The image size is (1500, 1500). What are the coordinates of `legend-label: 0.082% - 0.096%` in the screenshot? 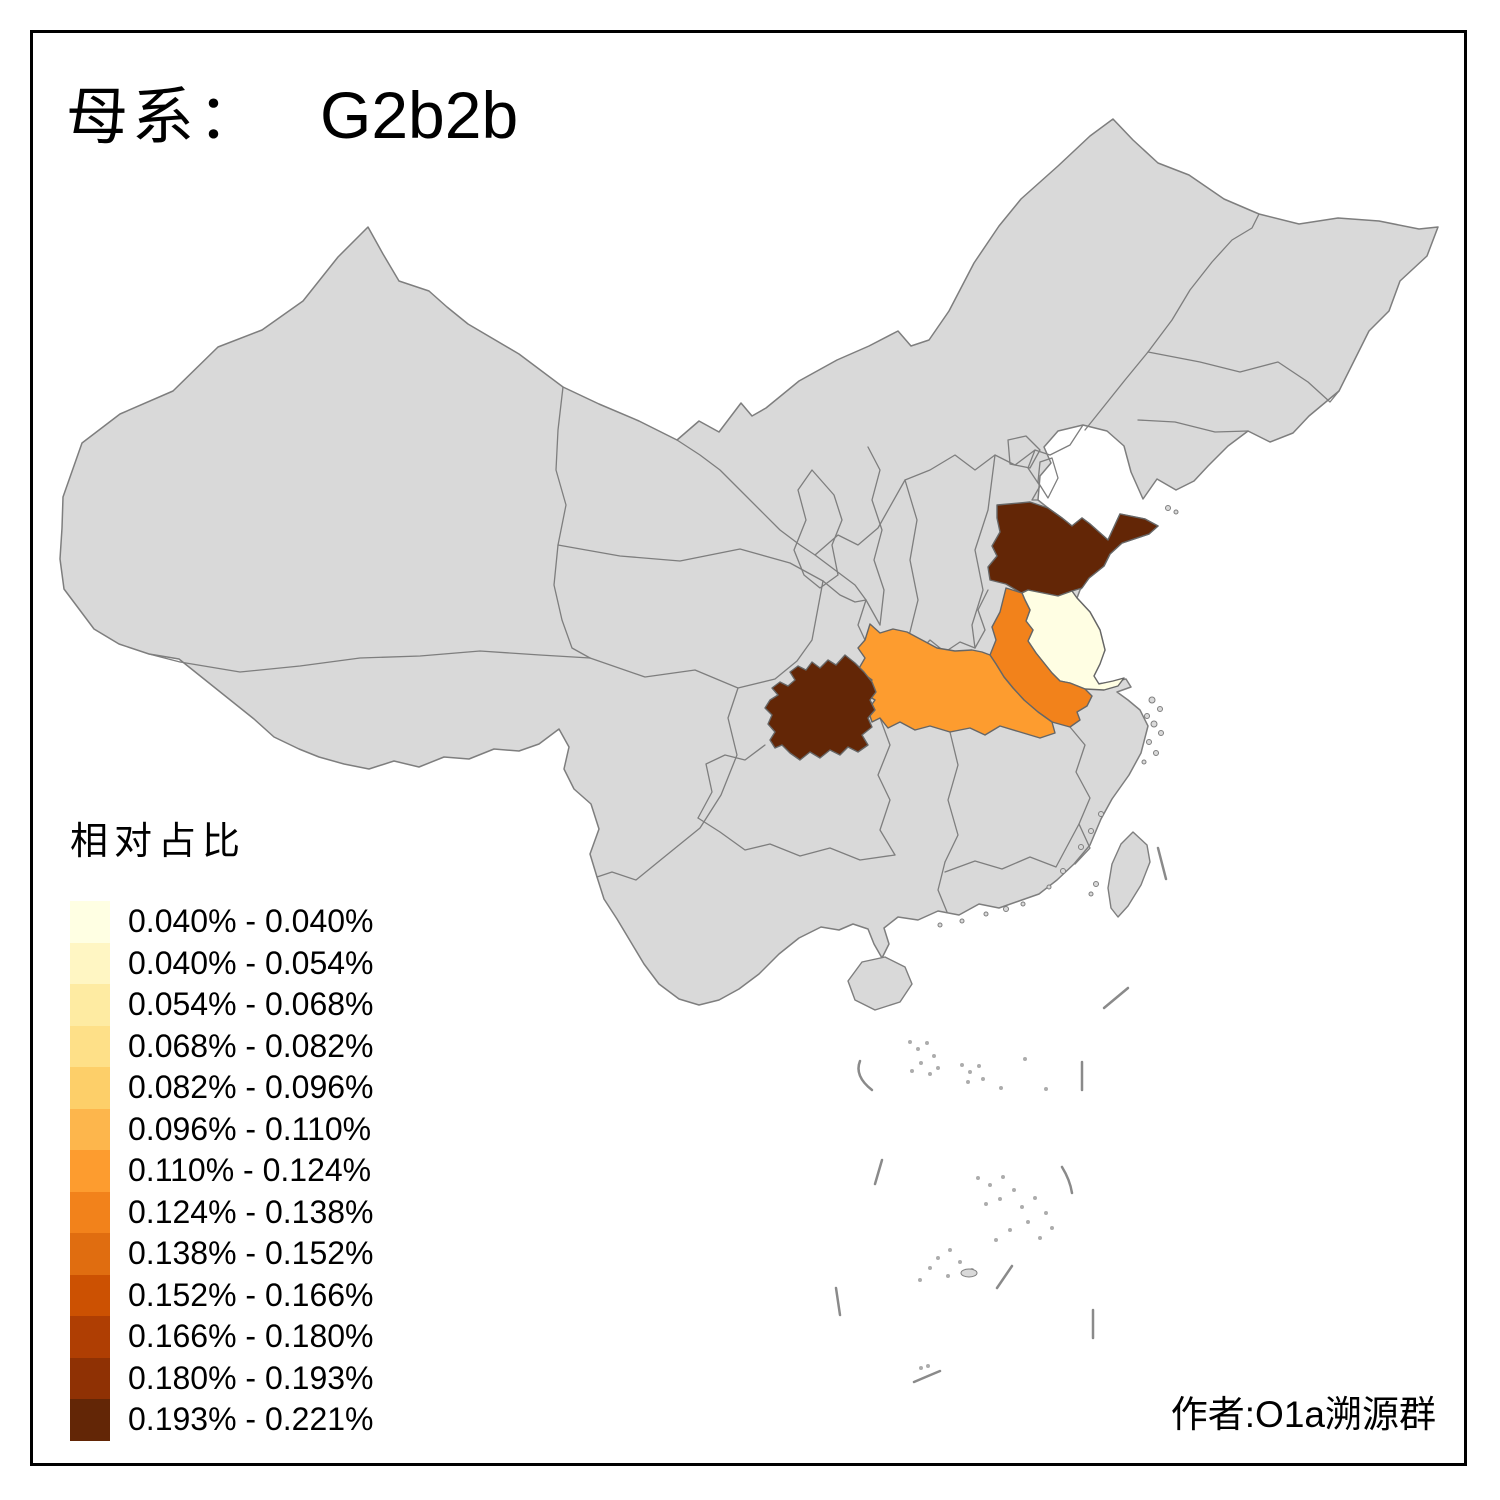 It's located at (251, 1087).